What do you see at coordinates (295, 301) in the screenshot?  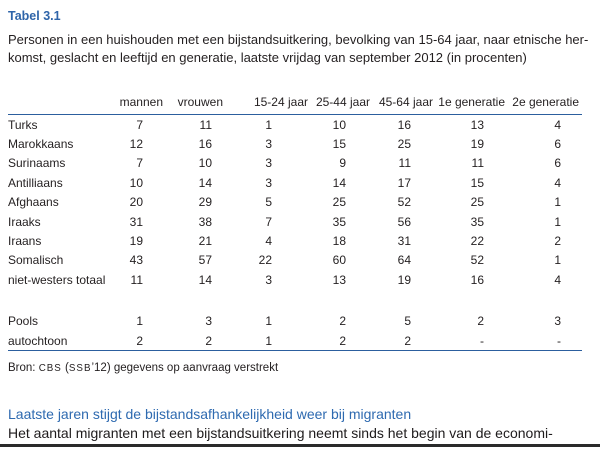 I see `spacer-row` at bounding box center [295, 301].